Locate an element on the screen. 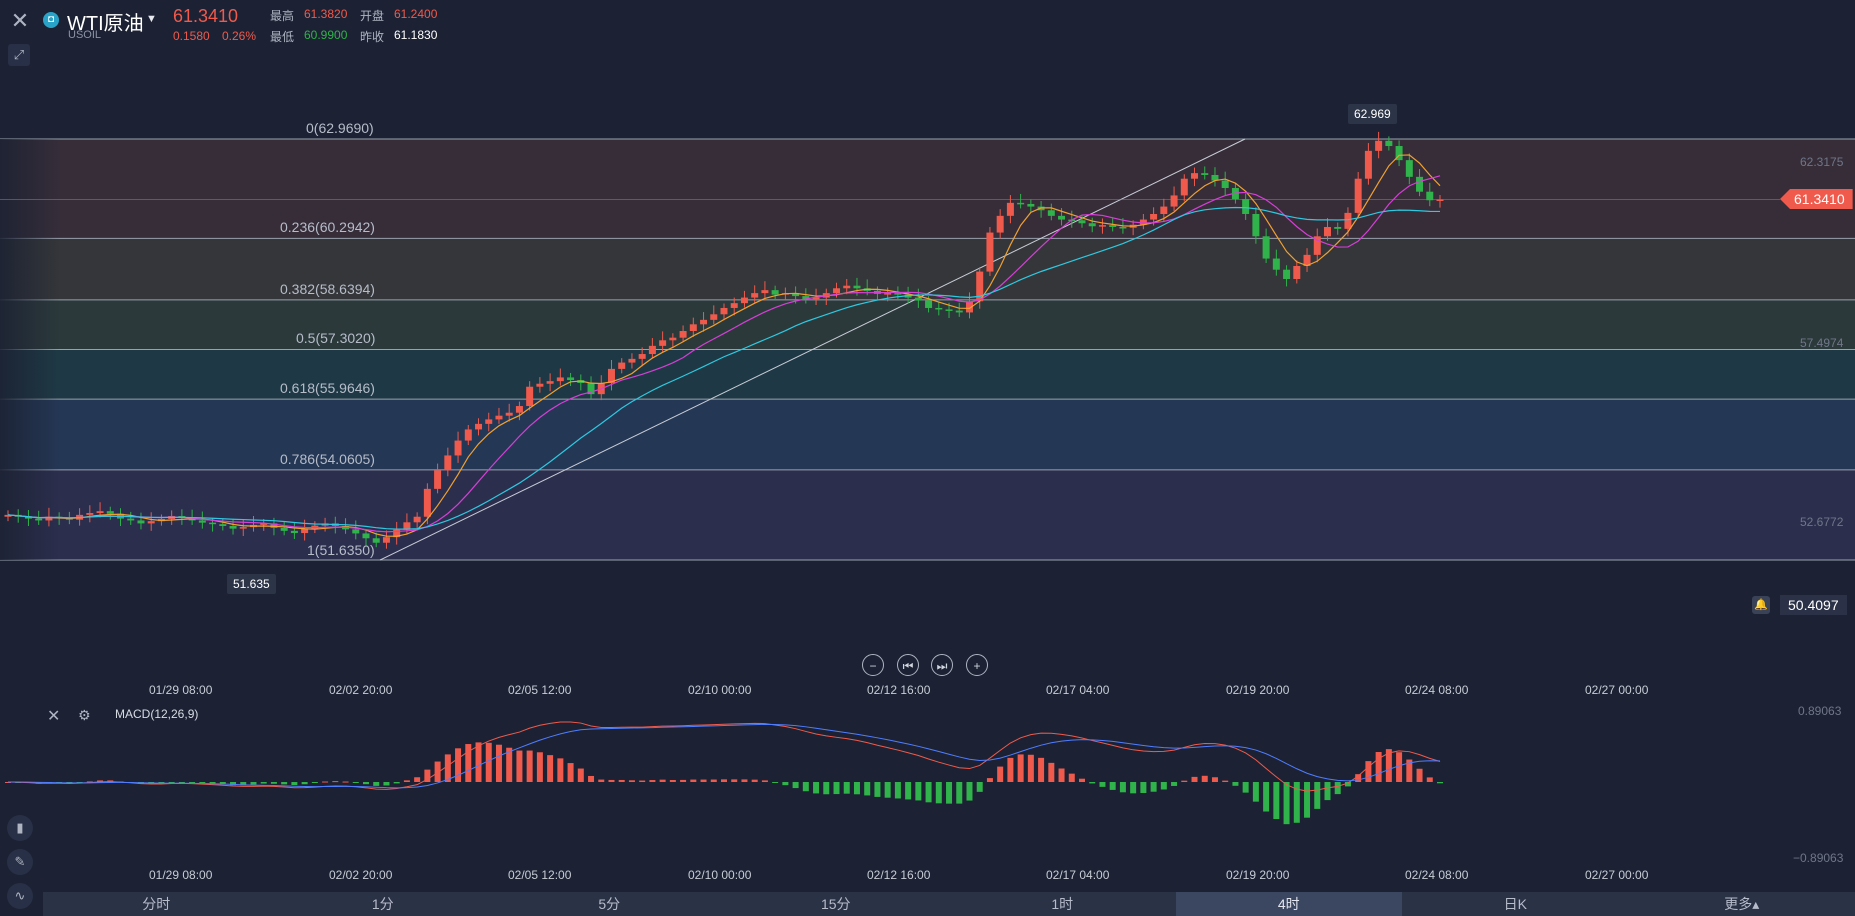 The image size is (1855, 916). close-macd-icon: ✕ is located at coordinates (54, 716).